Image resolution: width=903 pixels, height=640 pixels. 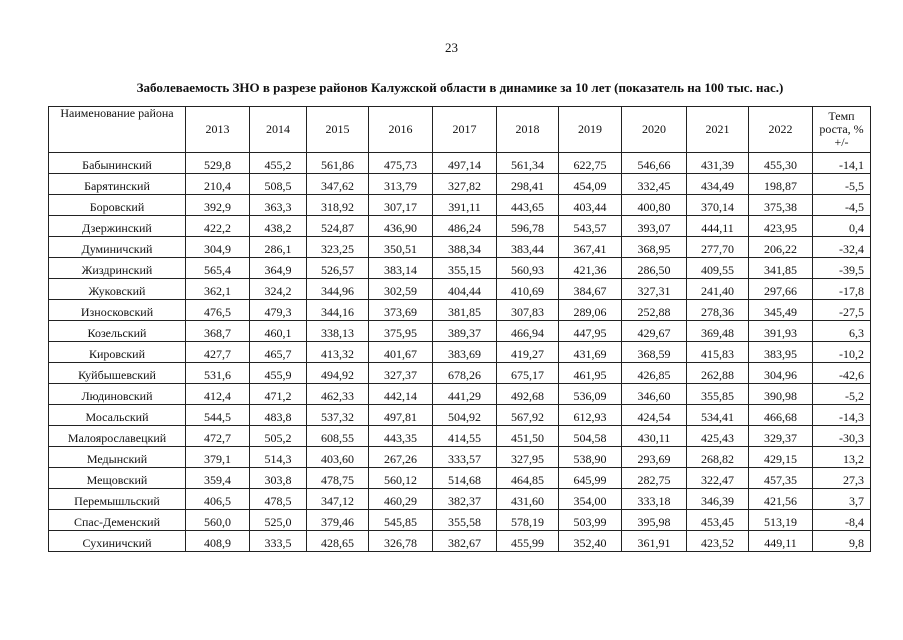 What do you see at coordinates (527, 478) in the screenshot?
I see `value-cell: 464,85` at bounding box center [527, 478].